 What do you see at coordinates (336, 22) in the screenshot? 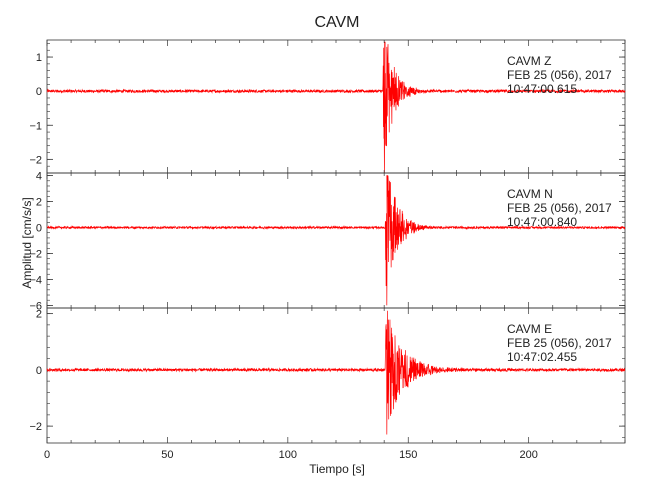
I see `chart-title: CAVM` at bounding box center [336, 22].